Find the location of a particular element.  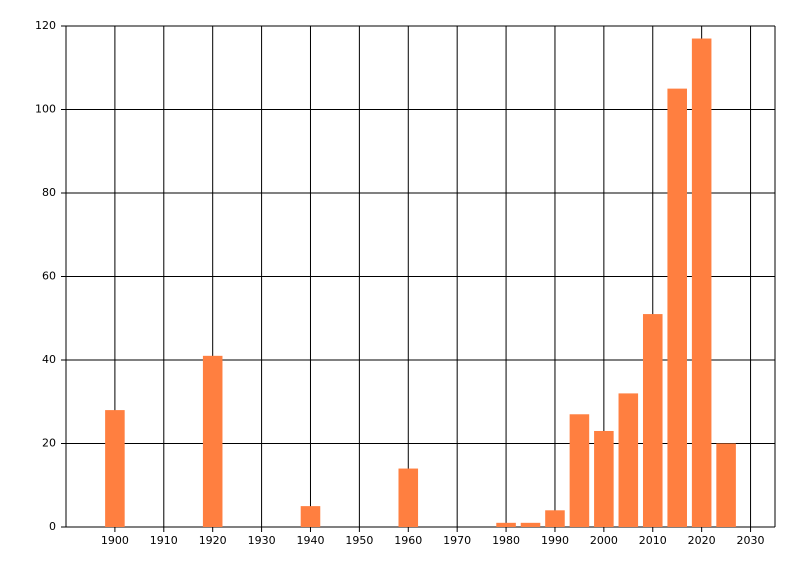

y-tick-label: 20 is located at coordinates (49, 443).